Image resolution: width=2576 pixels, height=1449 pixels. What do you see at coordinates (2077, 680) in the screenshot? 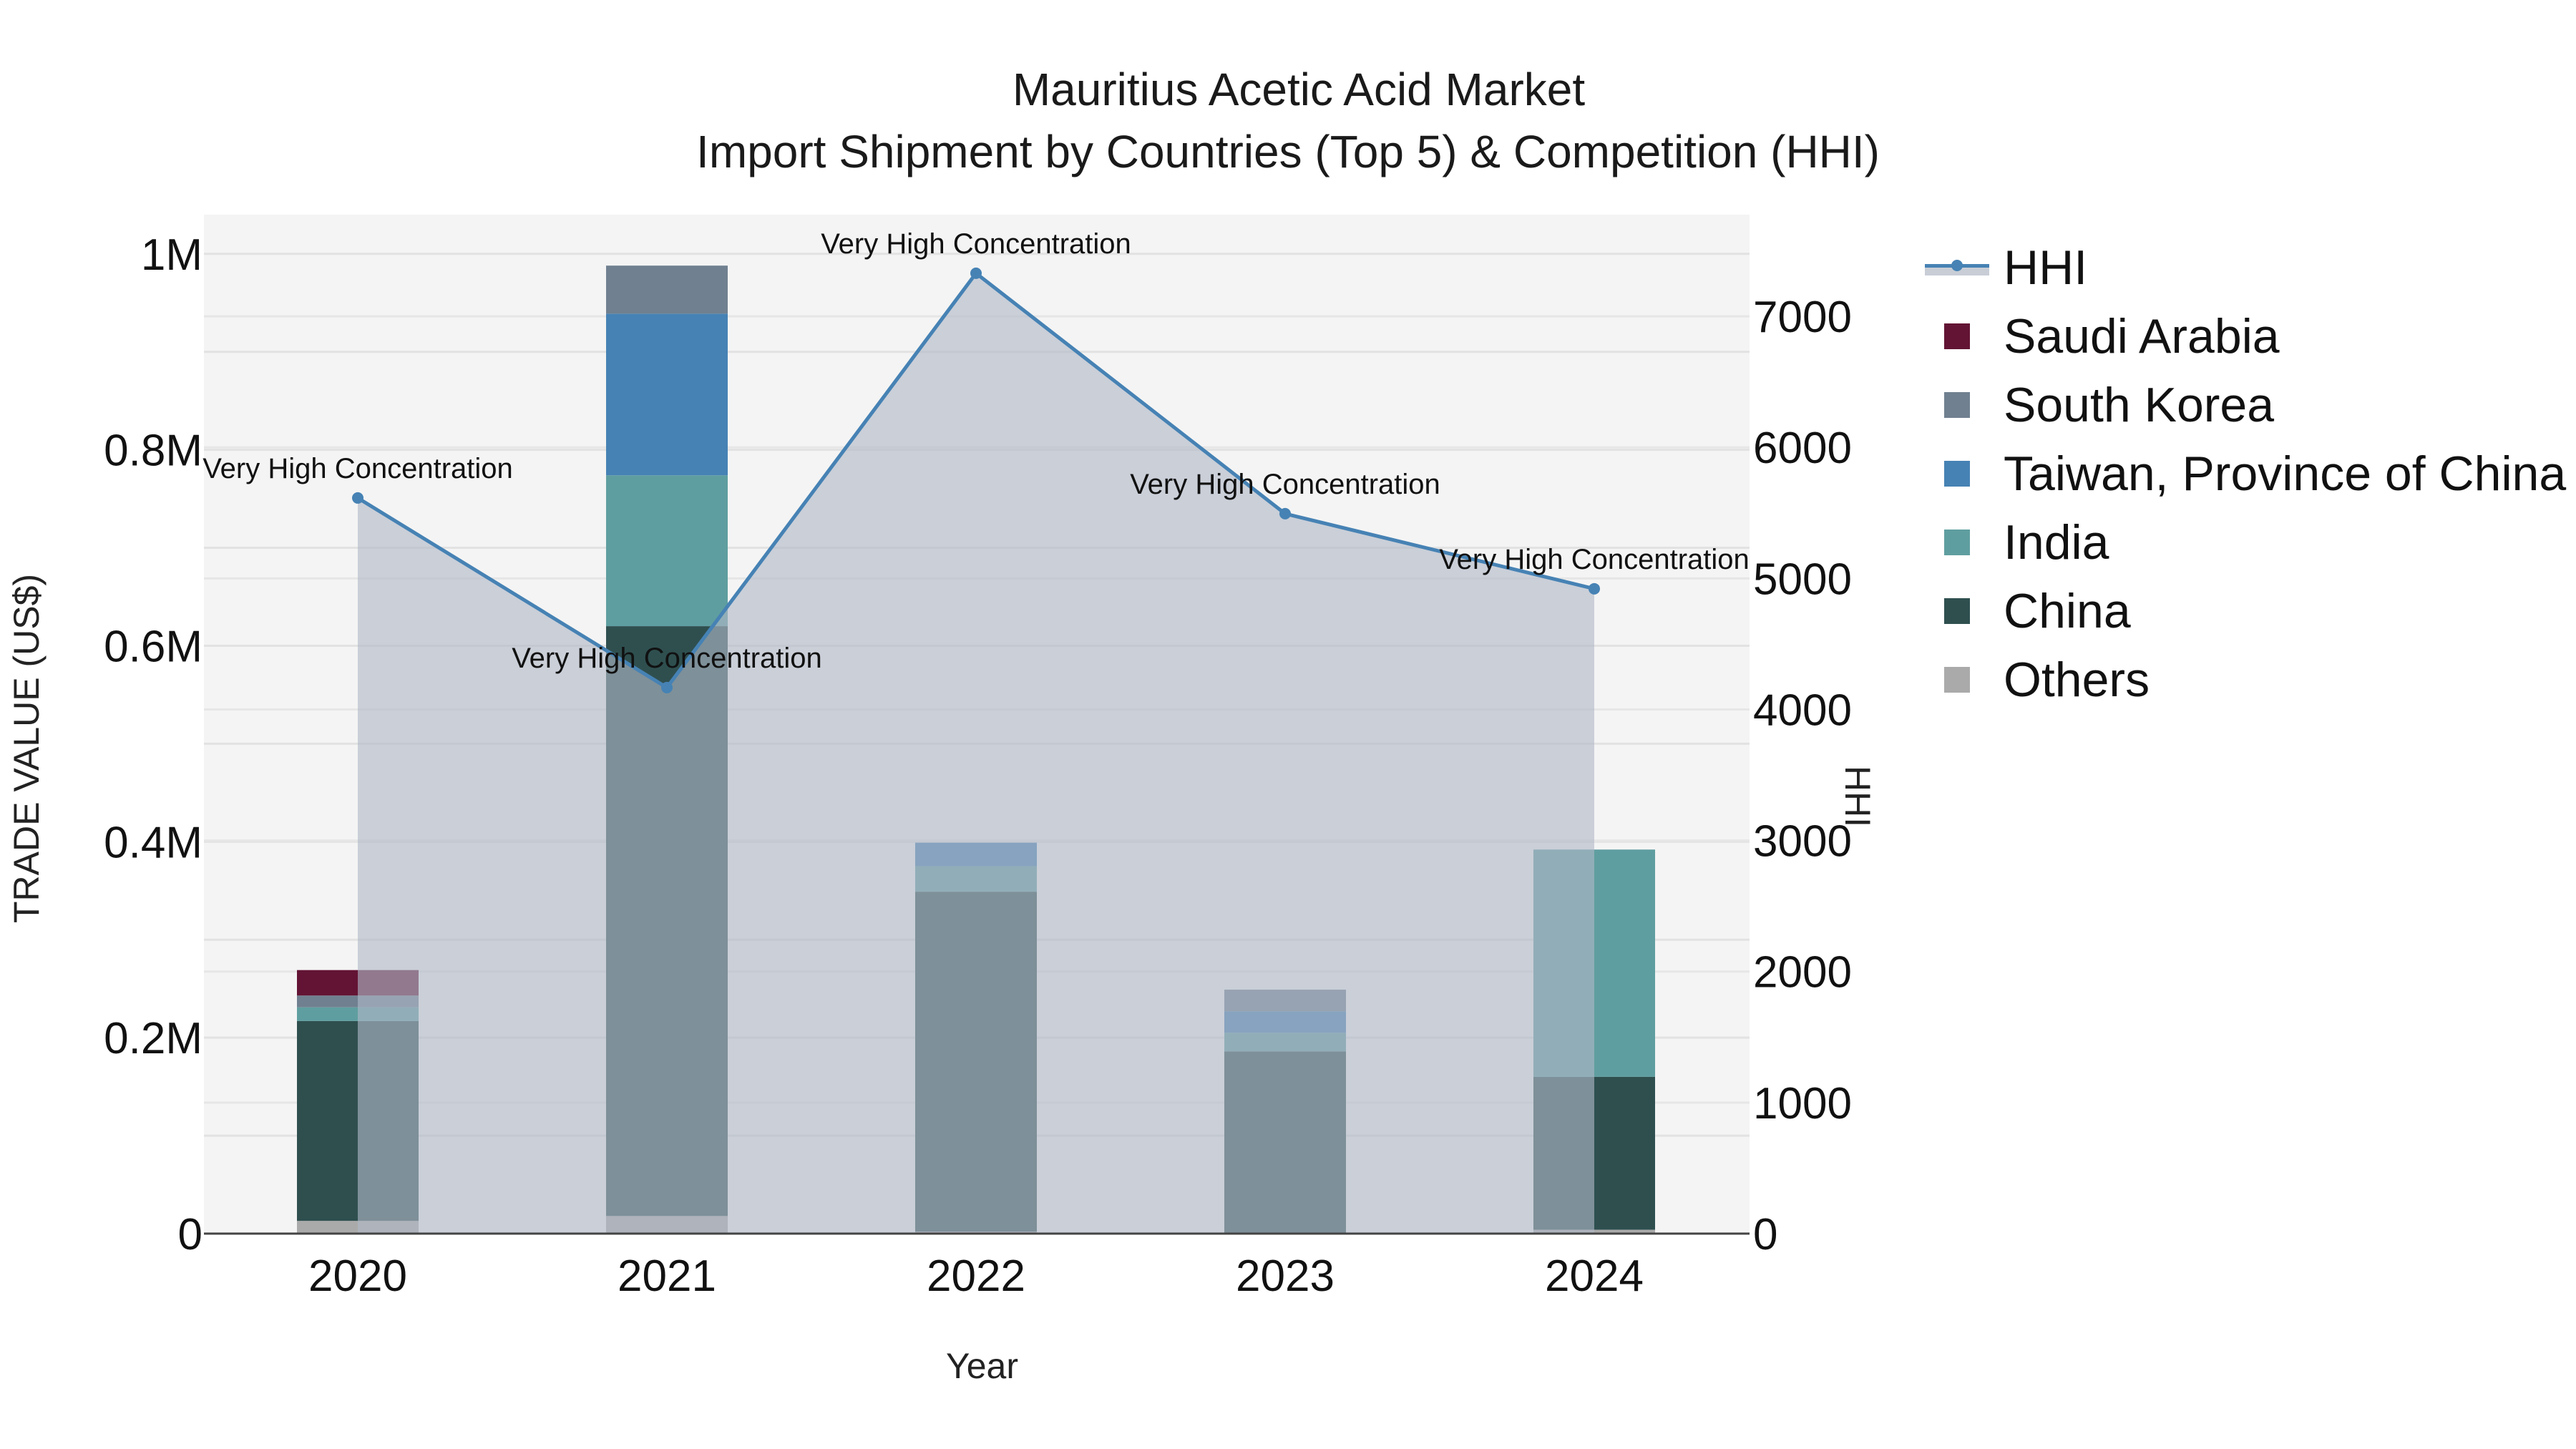
I see `legend-label: Others` at bounding box center [2077, 680].